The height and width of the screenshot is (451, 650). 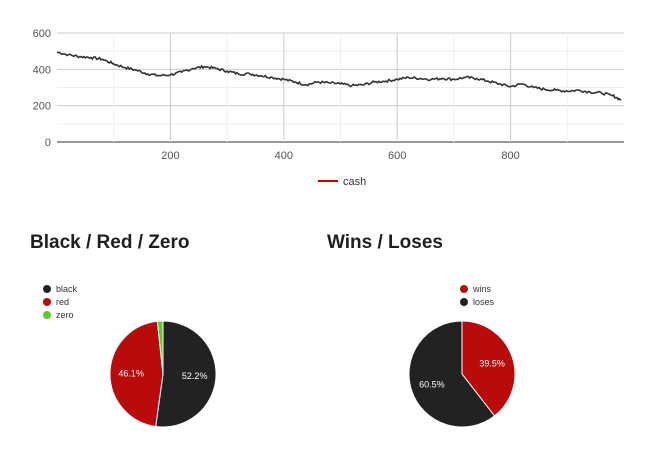 What do you see at coordinates (47, 302) in the screenshot?
I see `legend-swatch-red` at bounding box center [47, 302].